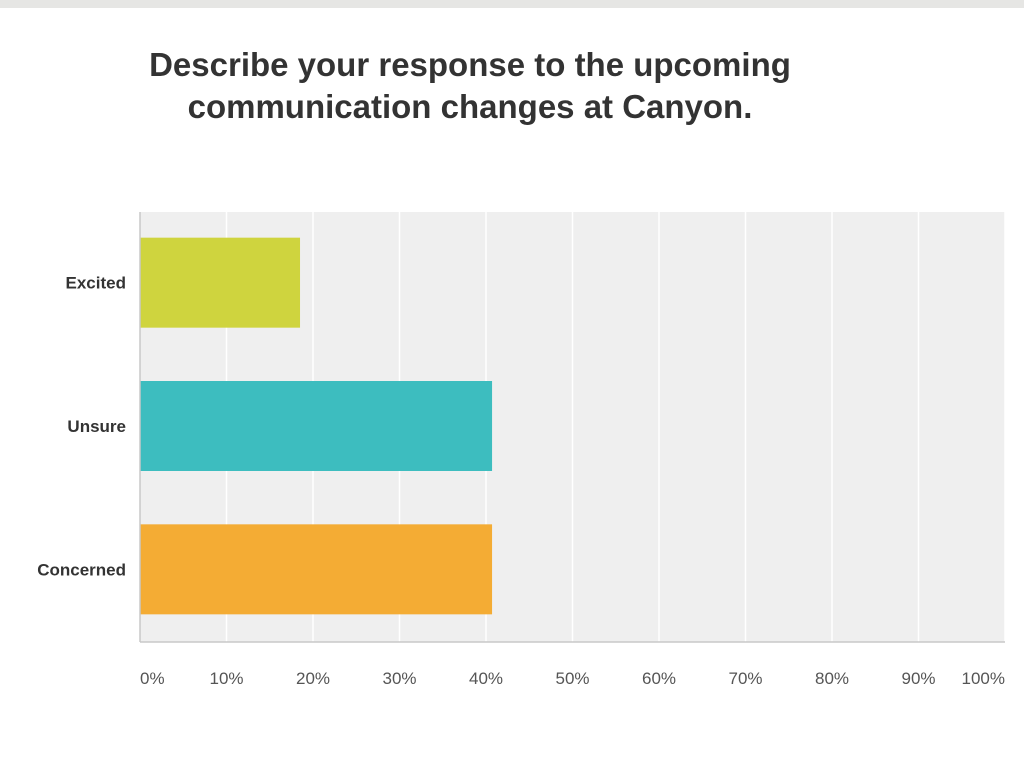 Image resolution: width=1024 pixels, height=768 pixels. What do you see at coordinates (152, 678) in the screenshot?
I see `x-tick-label: 0%` at bounding box center [152, 678].